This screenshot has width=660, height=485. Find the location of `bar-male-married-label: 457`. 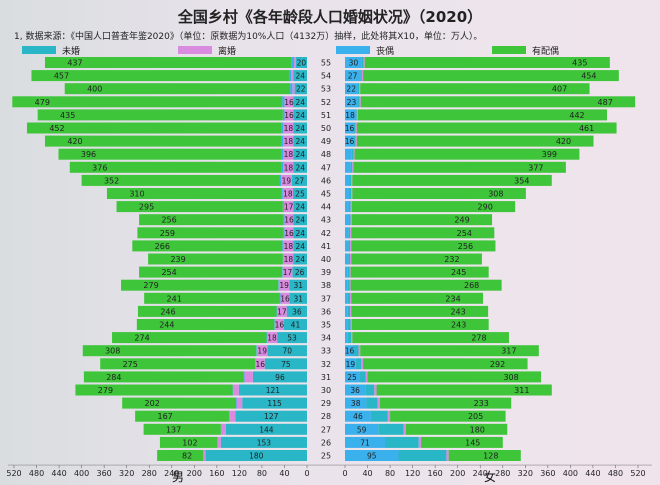

bar-male-married-label: 457 is located at coordinates (61, 76).